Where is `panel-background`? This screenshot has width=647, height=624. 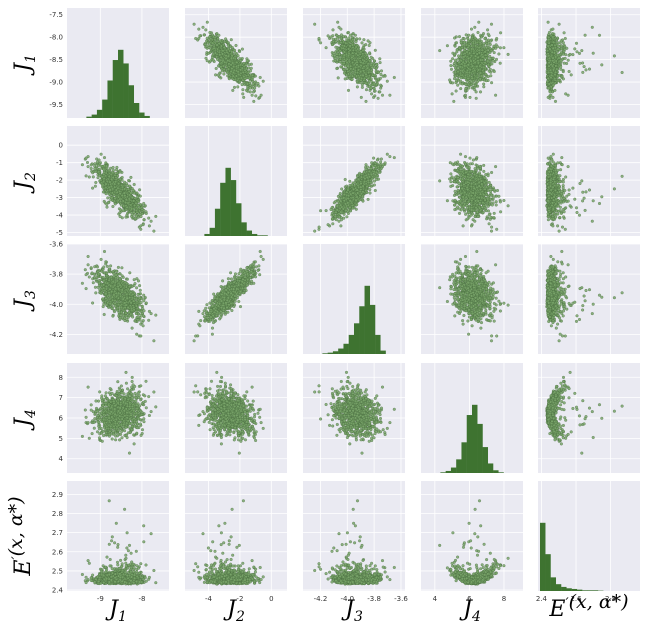 panel-background is located at coordinates (354, 181).